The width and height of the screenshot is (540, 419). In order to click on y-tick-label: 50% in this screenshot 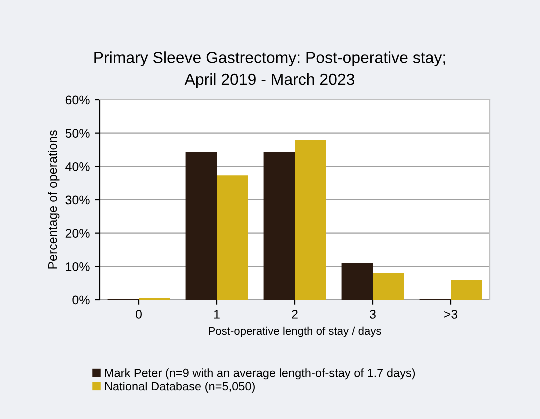, I will do `click(78, 133)`.